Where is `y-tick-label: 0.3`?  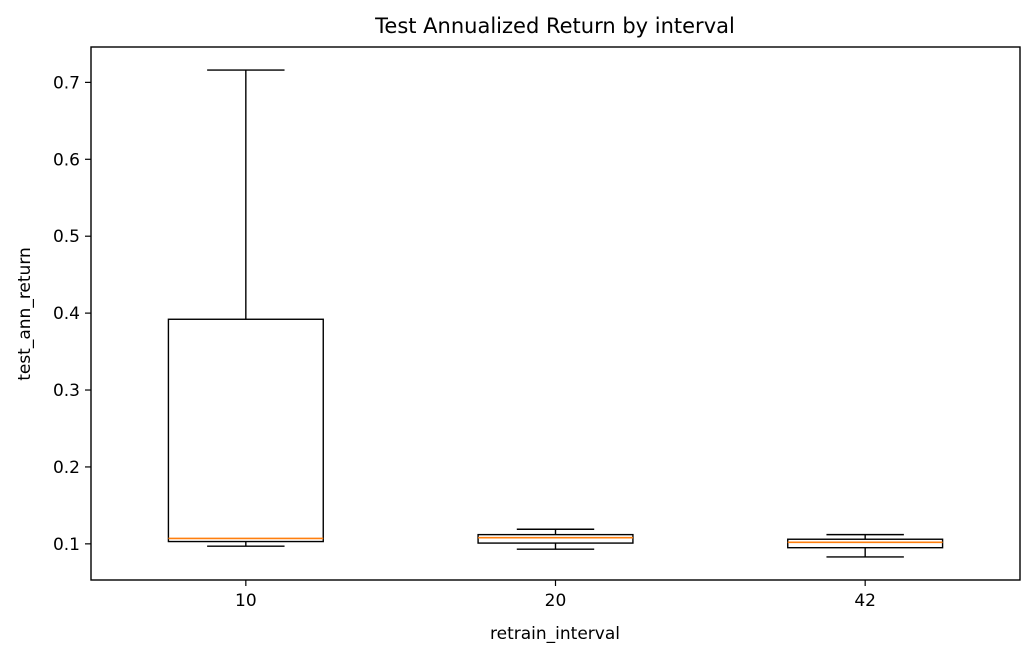 y-tick-label: 0.3 is located at coordinates (66, 391).